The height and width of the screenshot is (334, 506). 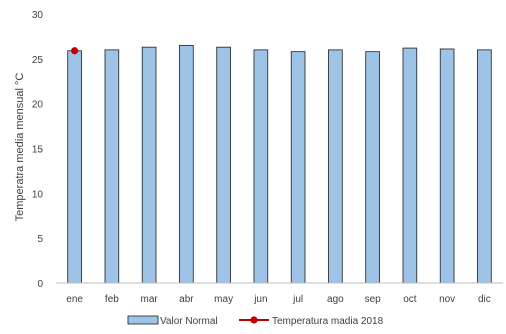 What do you see at coordinates (74, 299) in the screenshot?
I see `x-tick-label-ene: ene` at bounding box center [74, 299].